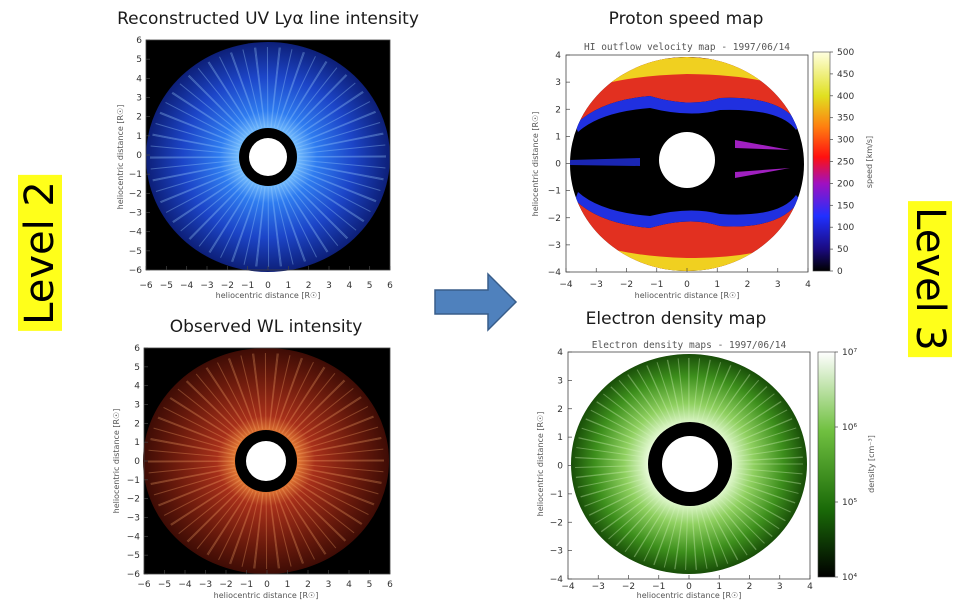 The height and width of the screenshot is (601, 958). What do you see at coordinates (139, 99) in the screenshot?
I see `uv-ytick-label: 3` at bounding box center [139, 99].